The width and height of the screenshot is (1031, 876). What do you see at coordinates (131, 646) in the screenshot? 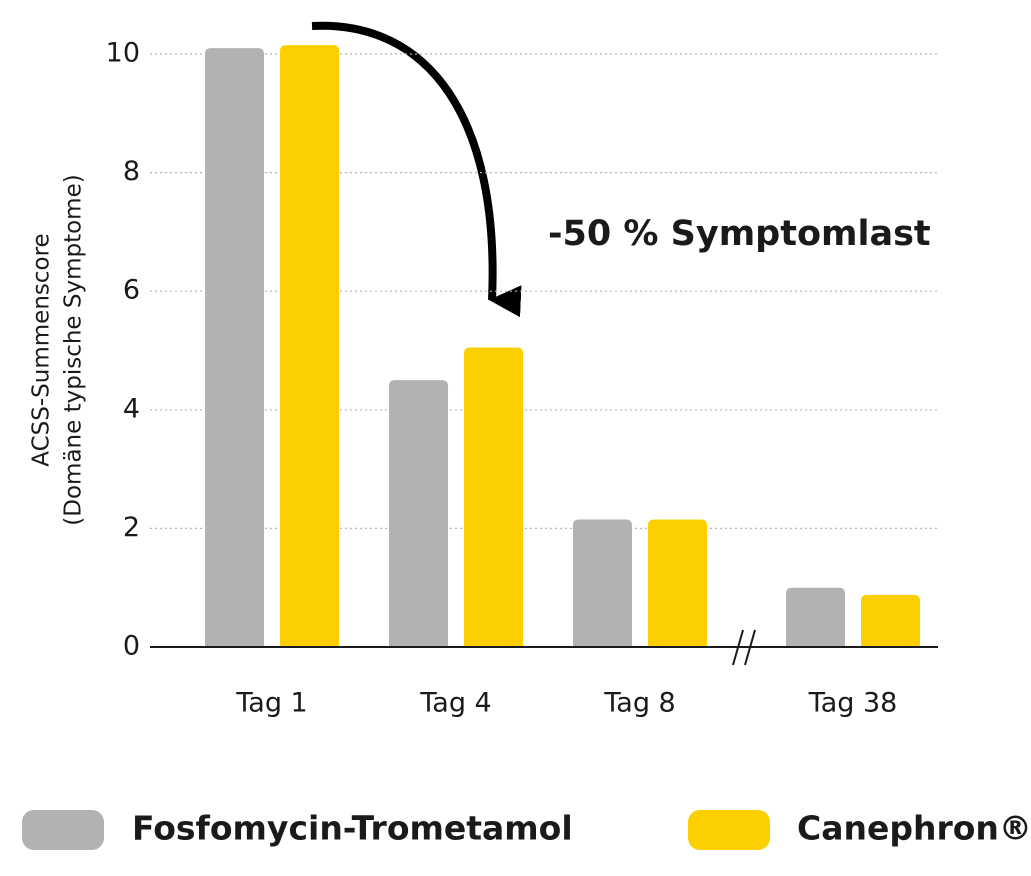
I see `y-tick-label: 0` at bounding box center [131, 646].